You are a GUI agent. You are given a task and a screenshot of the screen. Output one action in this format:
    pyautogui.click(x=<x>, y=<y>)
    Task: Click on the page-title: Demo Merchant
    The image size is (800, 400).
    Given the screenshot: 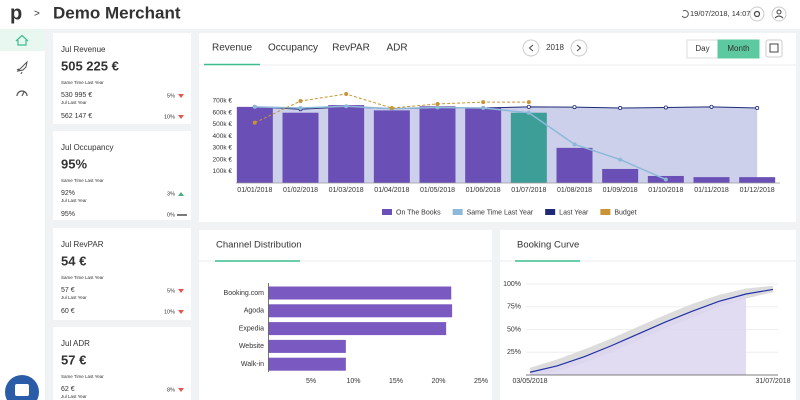 What is the action you would take?
    pyautogui.click(x=117, y=12)
    